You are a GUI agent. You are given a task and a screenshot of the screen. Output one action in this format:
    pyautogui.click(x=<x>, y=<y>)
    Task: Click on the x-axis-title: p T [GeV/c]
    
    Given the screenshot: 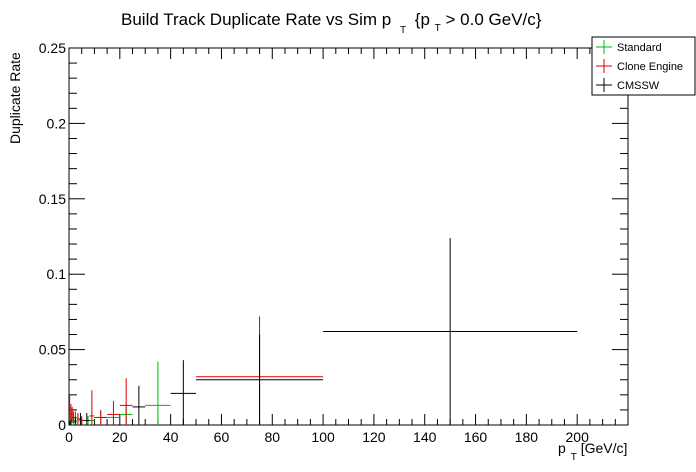 What is the action you would take?
    pyautogui.click(x=592, y=451)
    